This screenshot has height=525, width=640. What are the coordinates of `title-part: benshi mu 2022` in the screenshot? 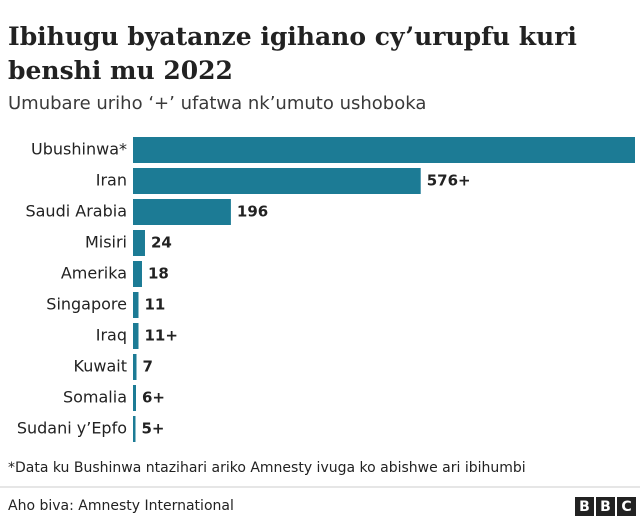 It's located at (120, 70).